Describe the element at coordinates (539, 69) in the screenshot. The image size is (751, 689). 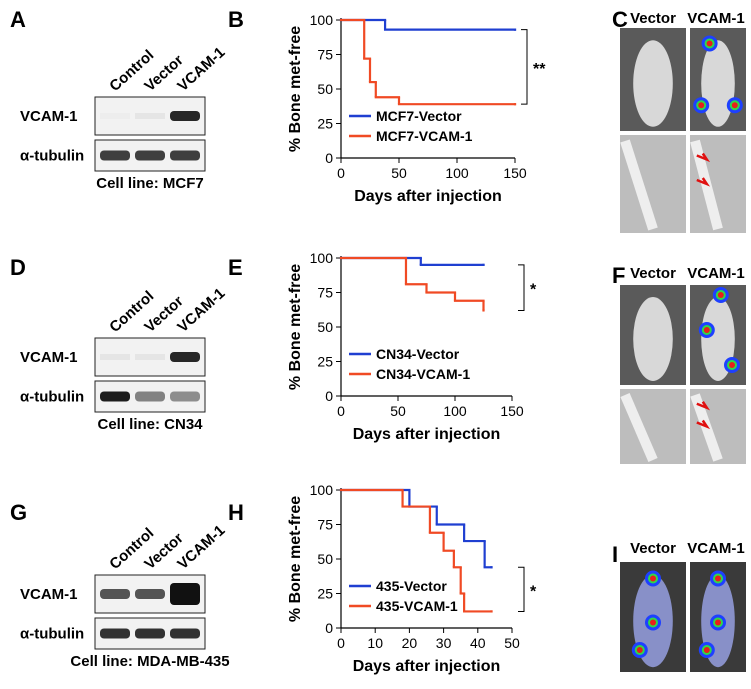
I see `significance-mark: **` at that location.